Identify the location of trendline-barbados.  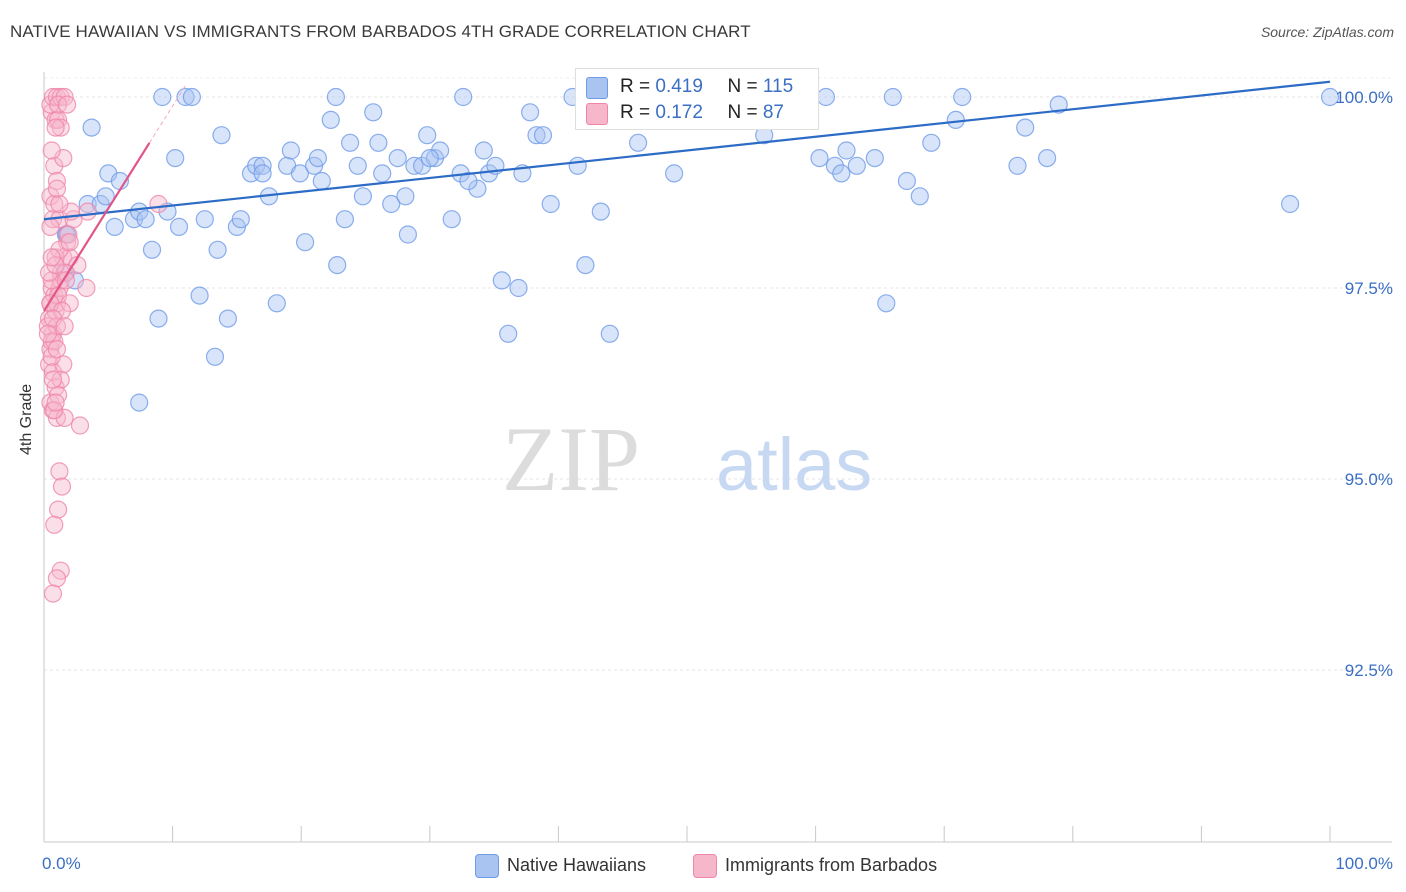
(97, 227).